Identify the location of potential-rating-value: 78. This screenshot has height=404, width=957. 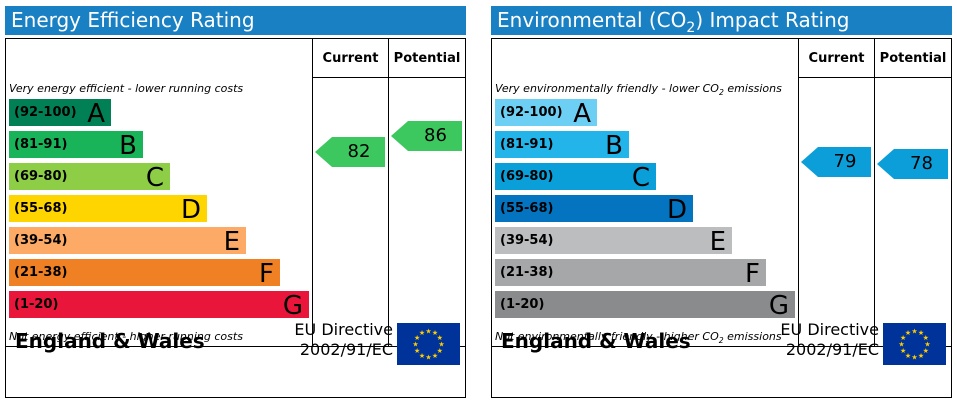
(921, 163).